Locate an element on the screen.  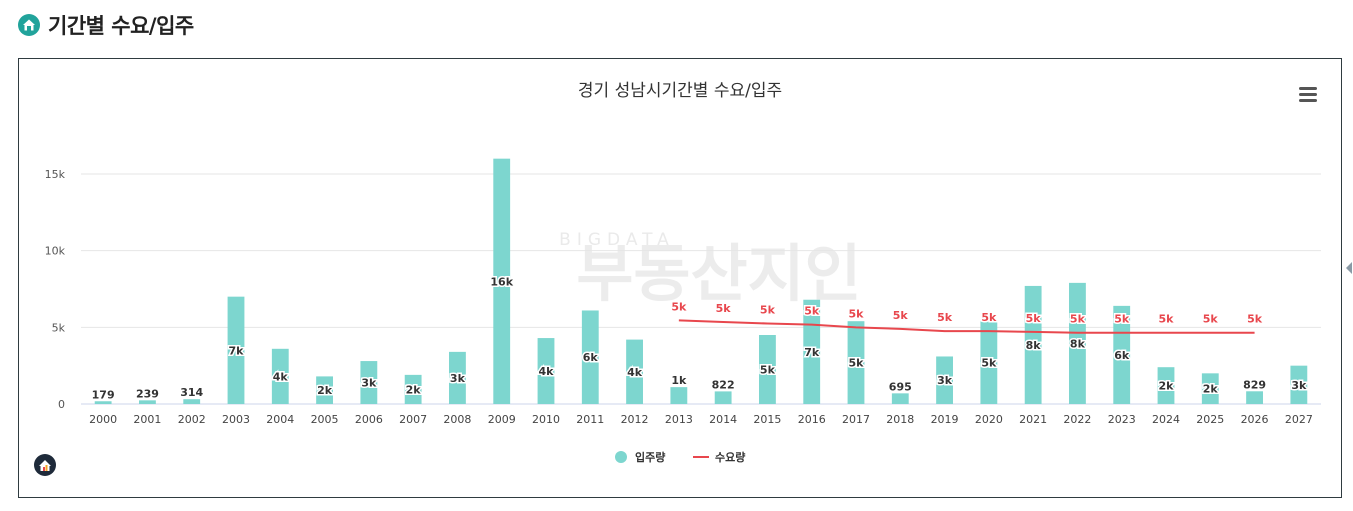
legend-label: 입주량 is located at coordinates (650, 457).